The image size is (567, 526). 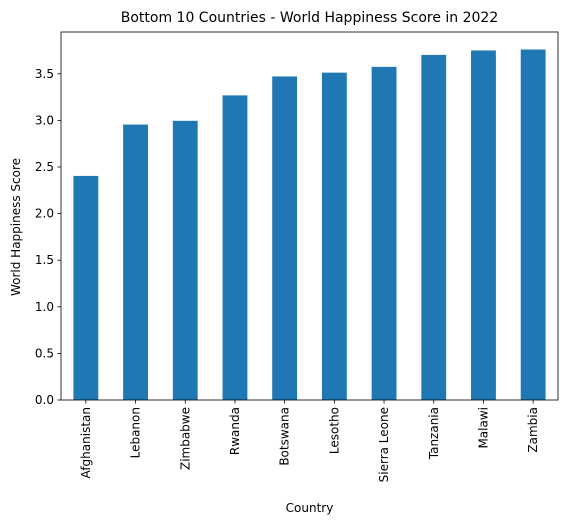 I want to click on x-tick-label: Botswana, so click(x=285, y=436).